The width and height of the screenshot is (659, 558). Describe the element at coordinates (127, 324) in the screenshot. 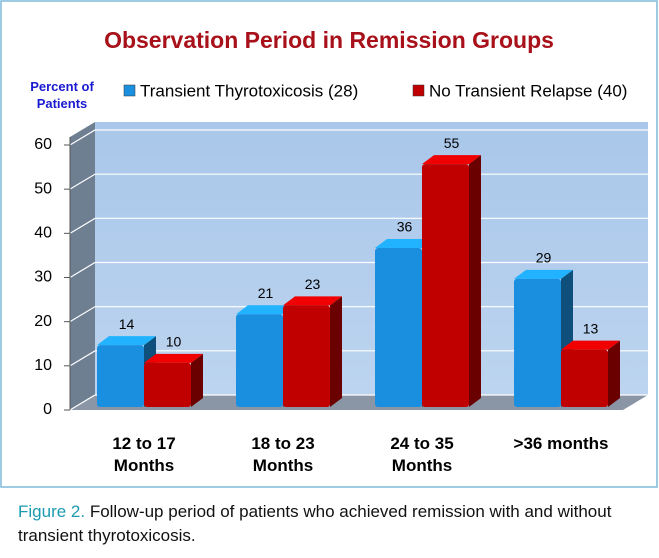

I see `value-label: 14` at that location.